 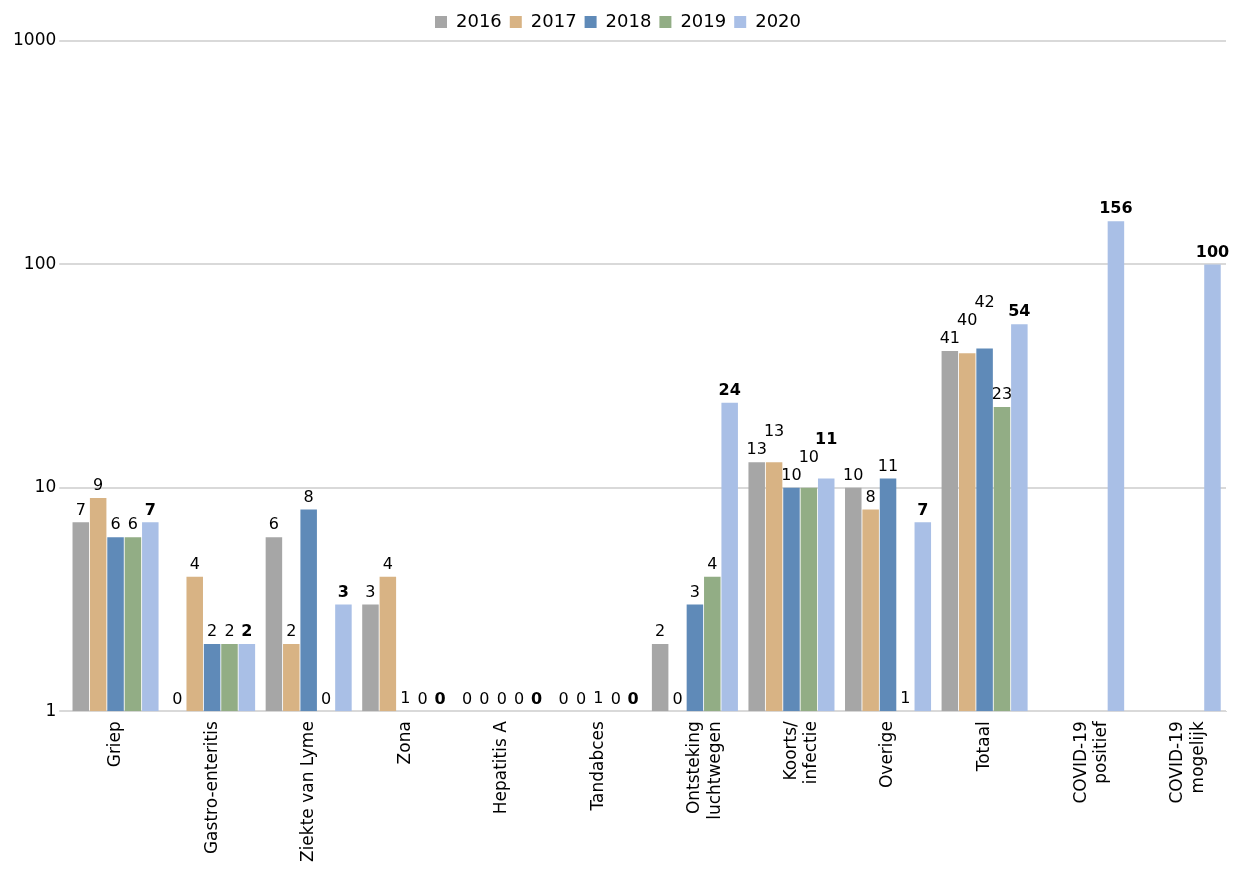 I want to click on data-label: 40, so click(x=967, y=320).